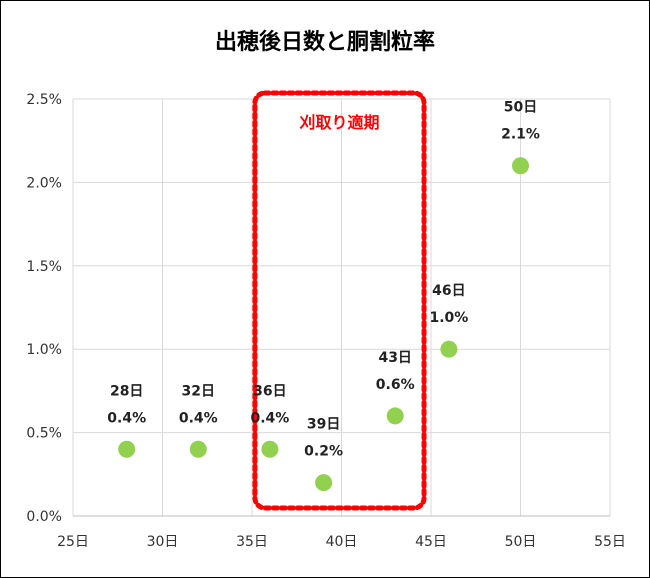  Describe the element at coordinates (520, 108) in the screenshot. I see `data-label-day: 50日` at that location.